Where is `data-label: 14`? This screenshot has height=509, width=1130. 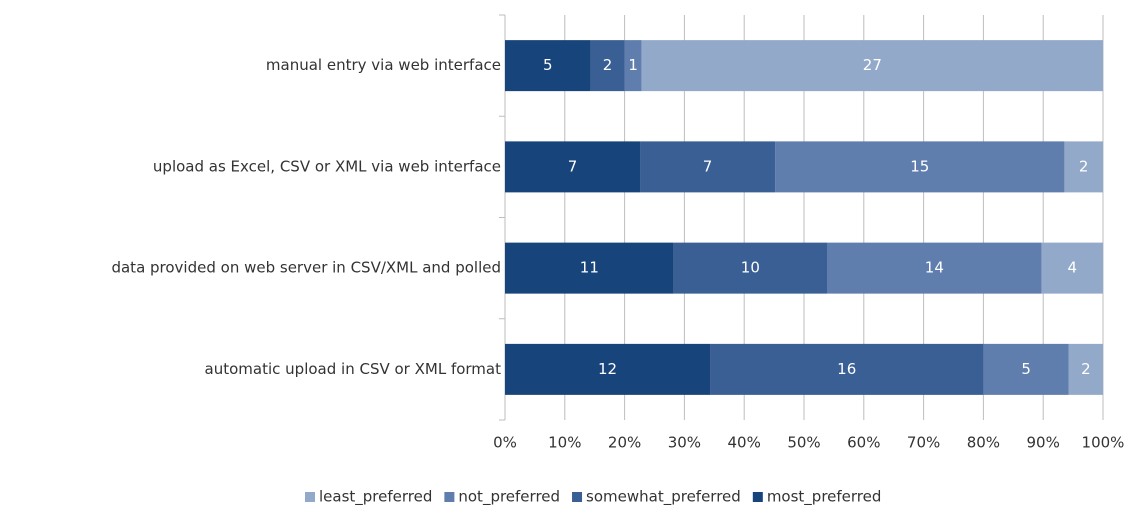 data-label: 14 is located at coordinates (934, 268).